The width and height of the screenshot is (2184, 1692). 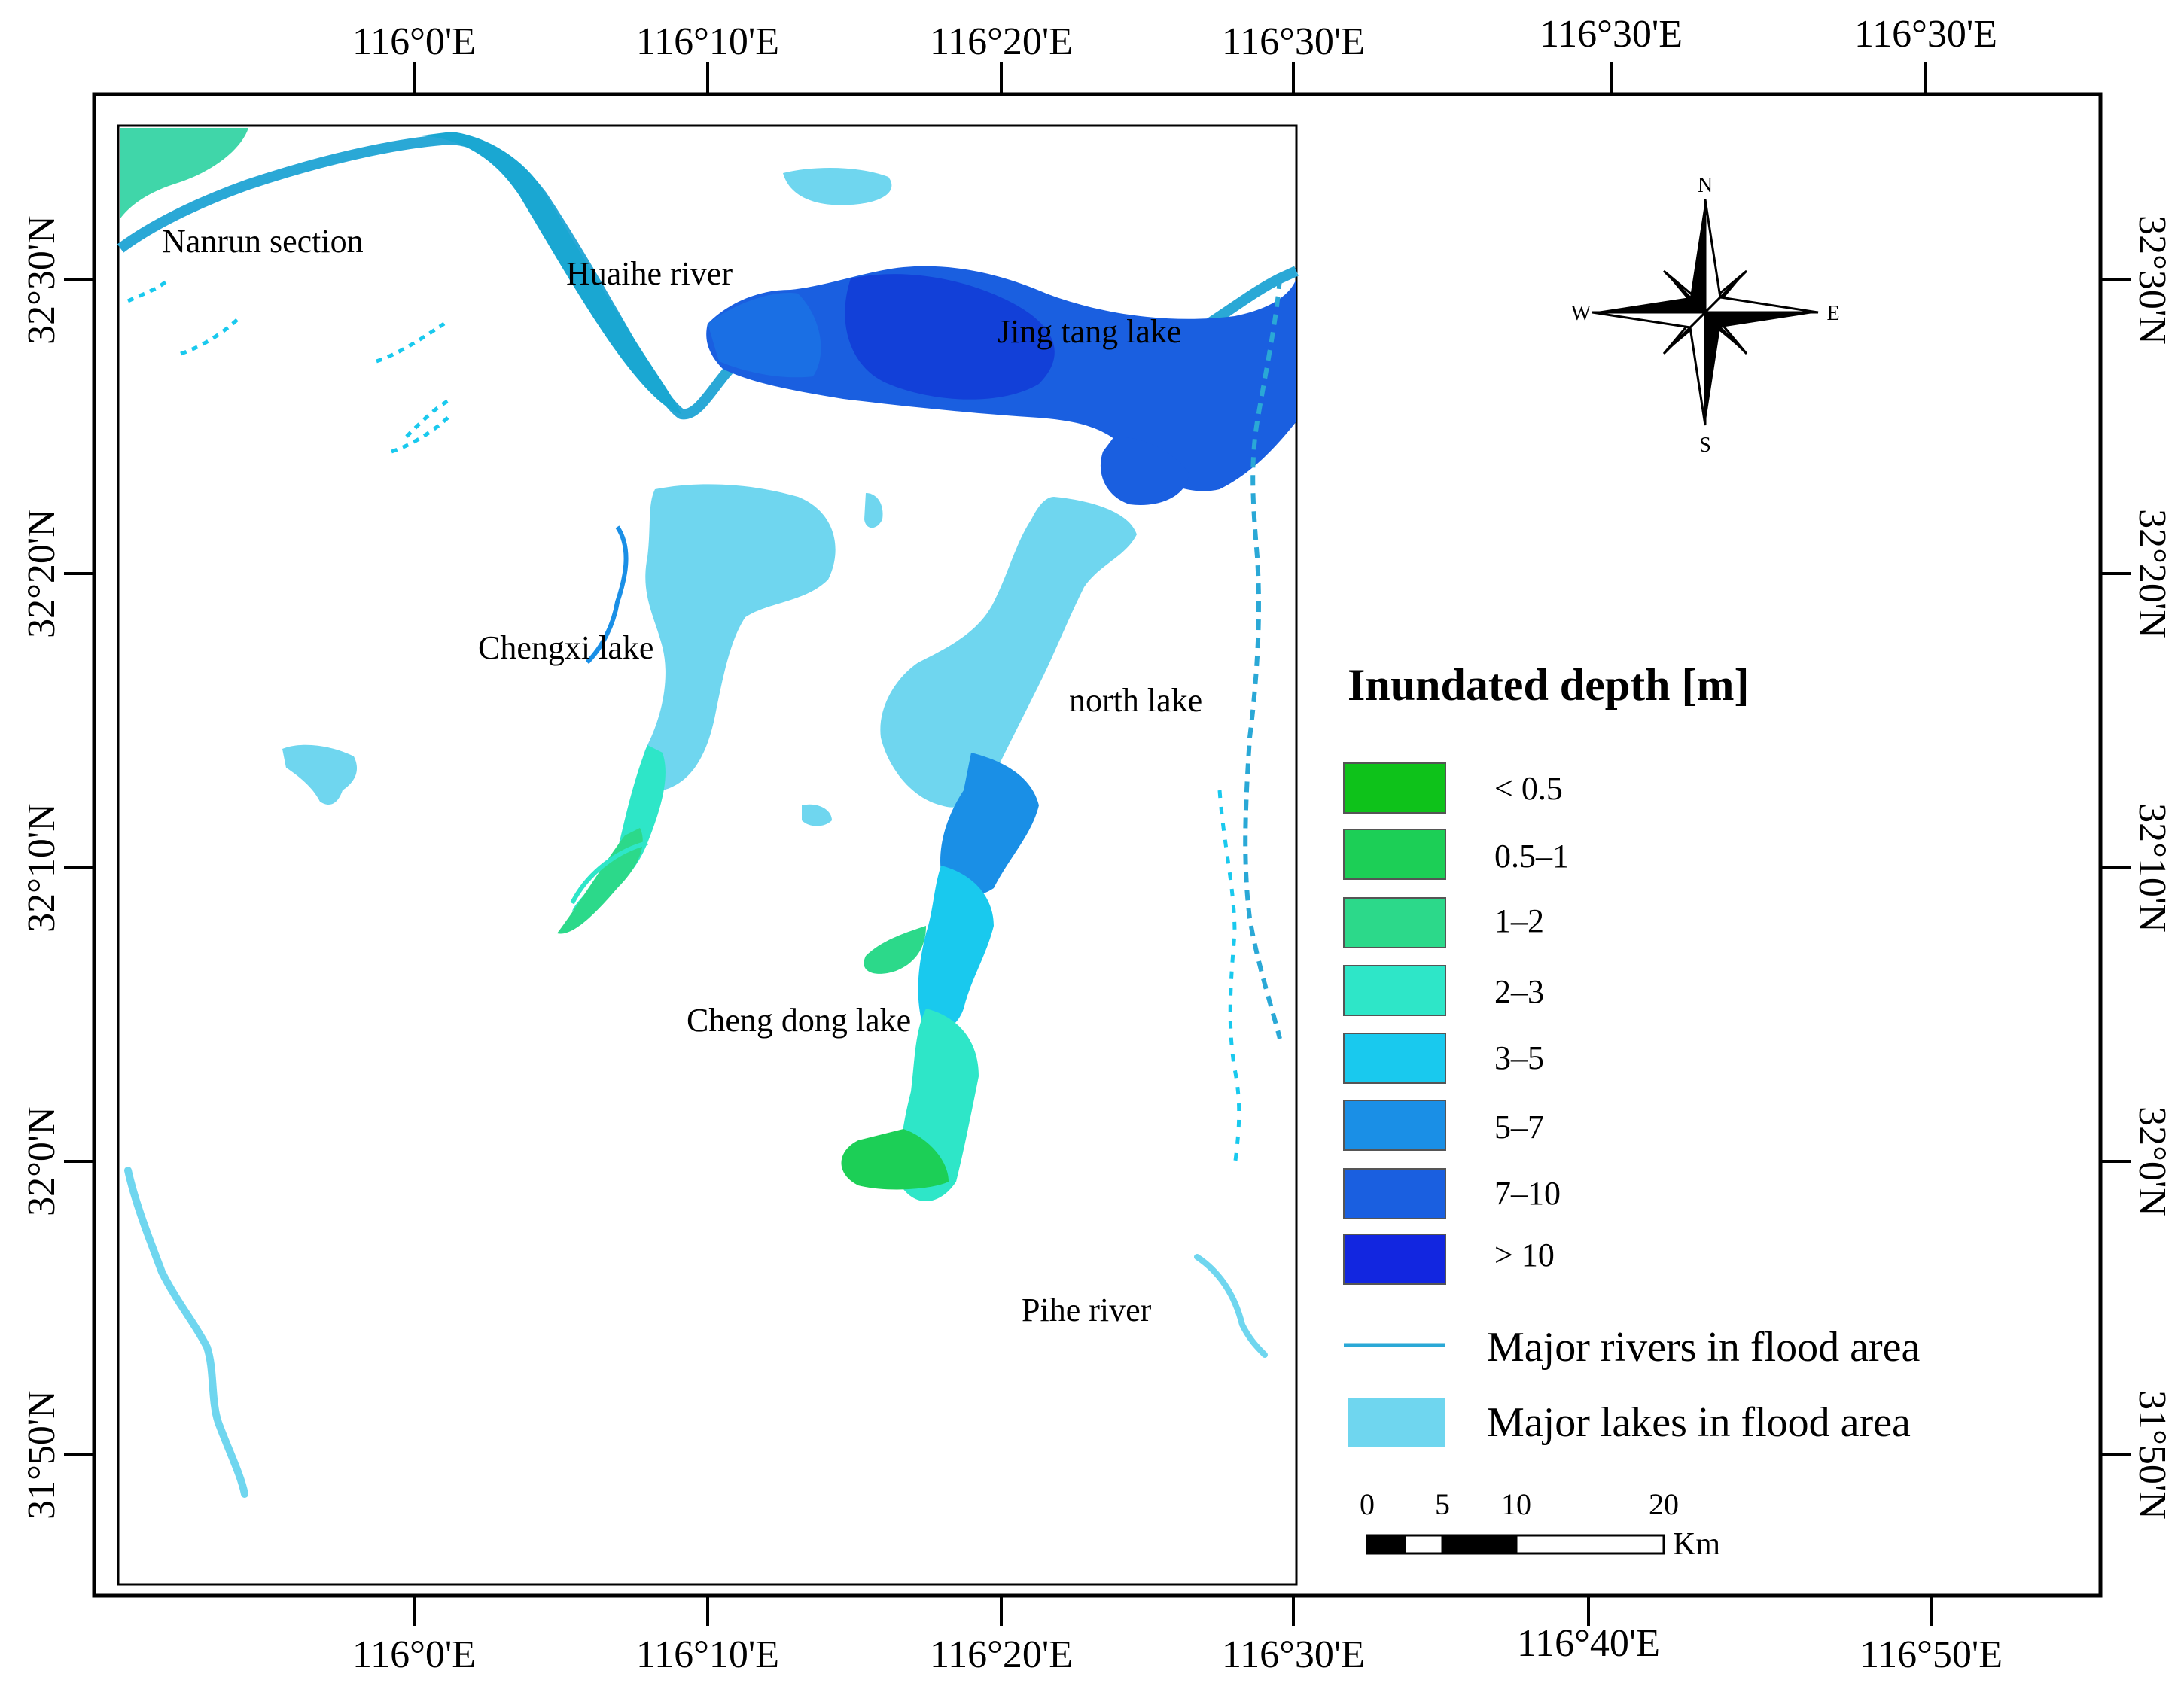 I want to click on label-chengxi-lake: Chengxi lake, so click(x=565, y=647).